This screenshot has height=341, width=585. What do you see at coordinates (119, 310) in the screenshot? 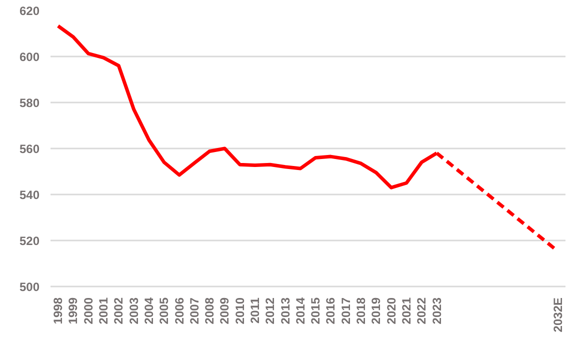
I see `x-tick-label: 2002` at bounding box center [119, 310].